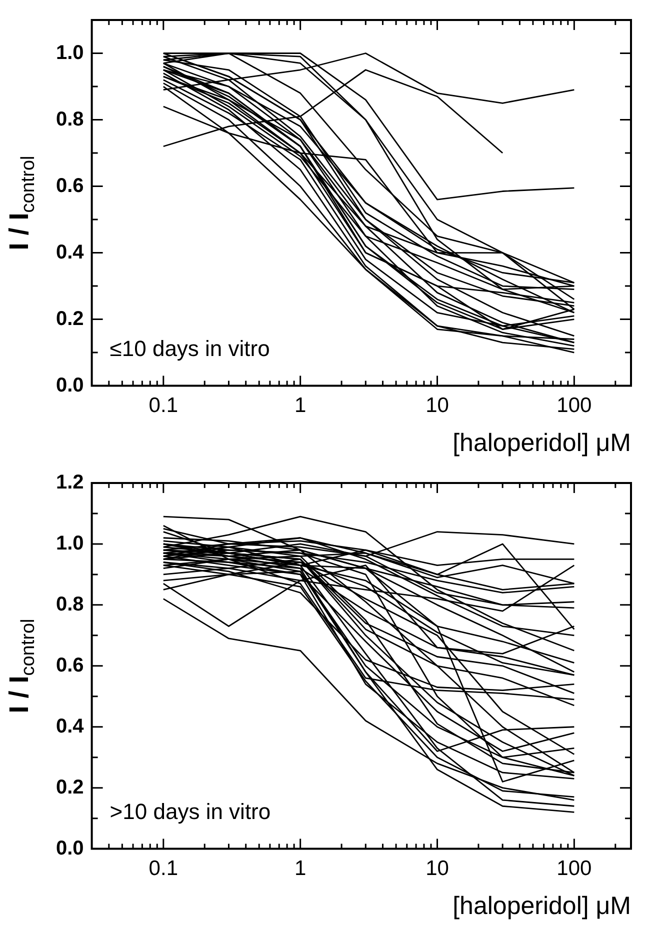 This screenshot has width=671, height=927. Describe the element at coordinates (70, 483) in the screenshot. I see `y-tick-label: 1.2` at that location.